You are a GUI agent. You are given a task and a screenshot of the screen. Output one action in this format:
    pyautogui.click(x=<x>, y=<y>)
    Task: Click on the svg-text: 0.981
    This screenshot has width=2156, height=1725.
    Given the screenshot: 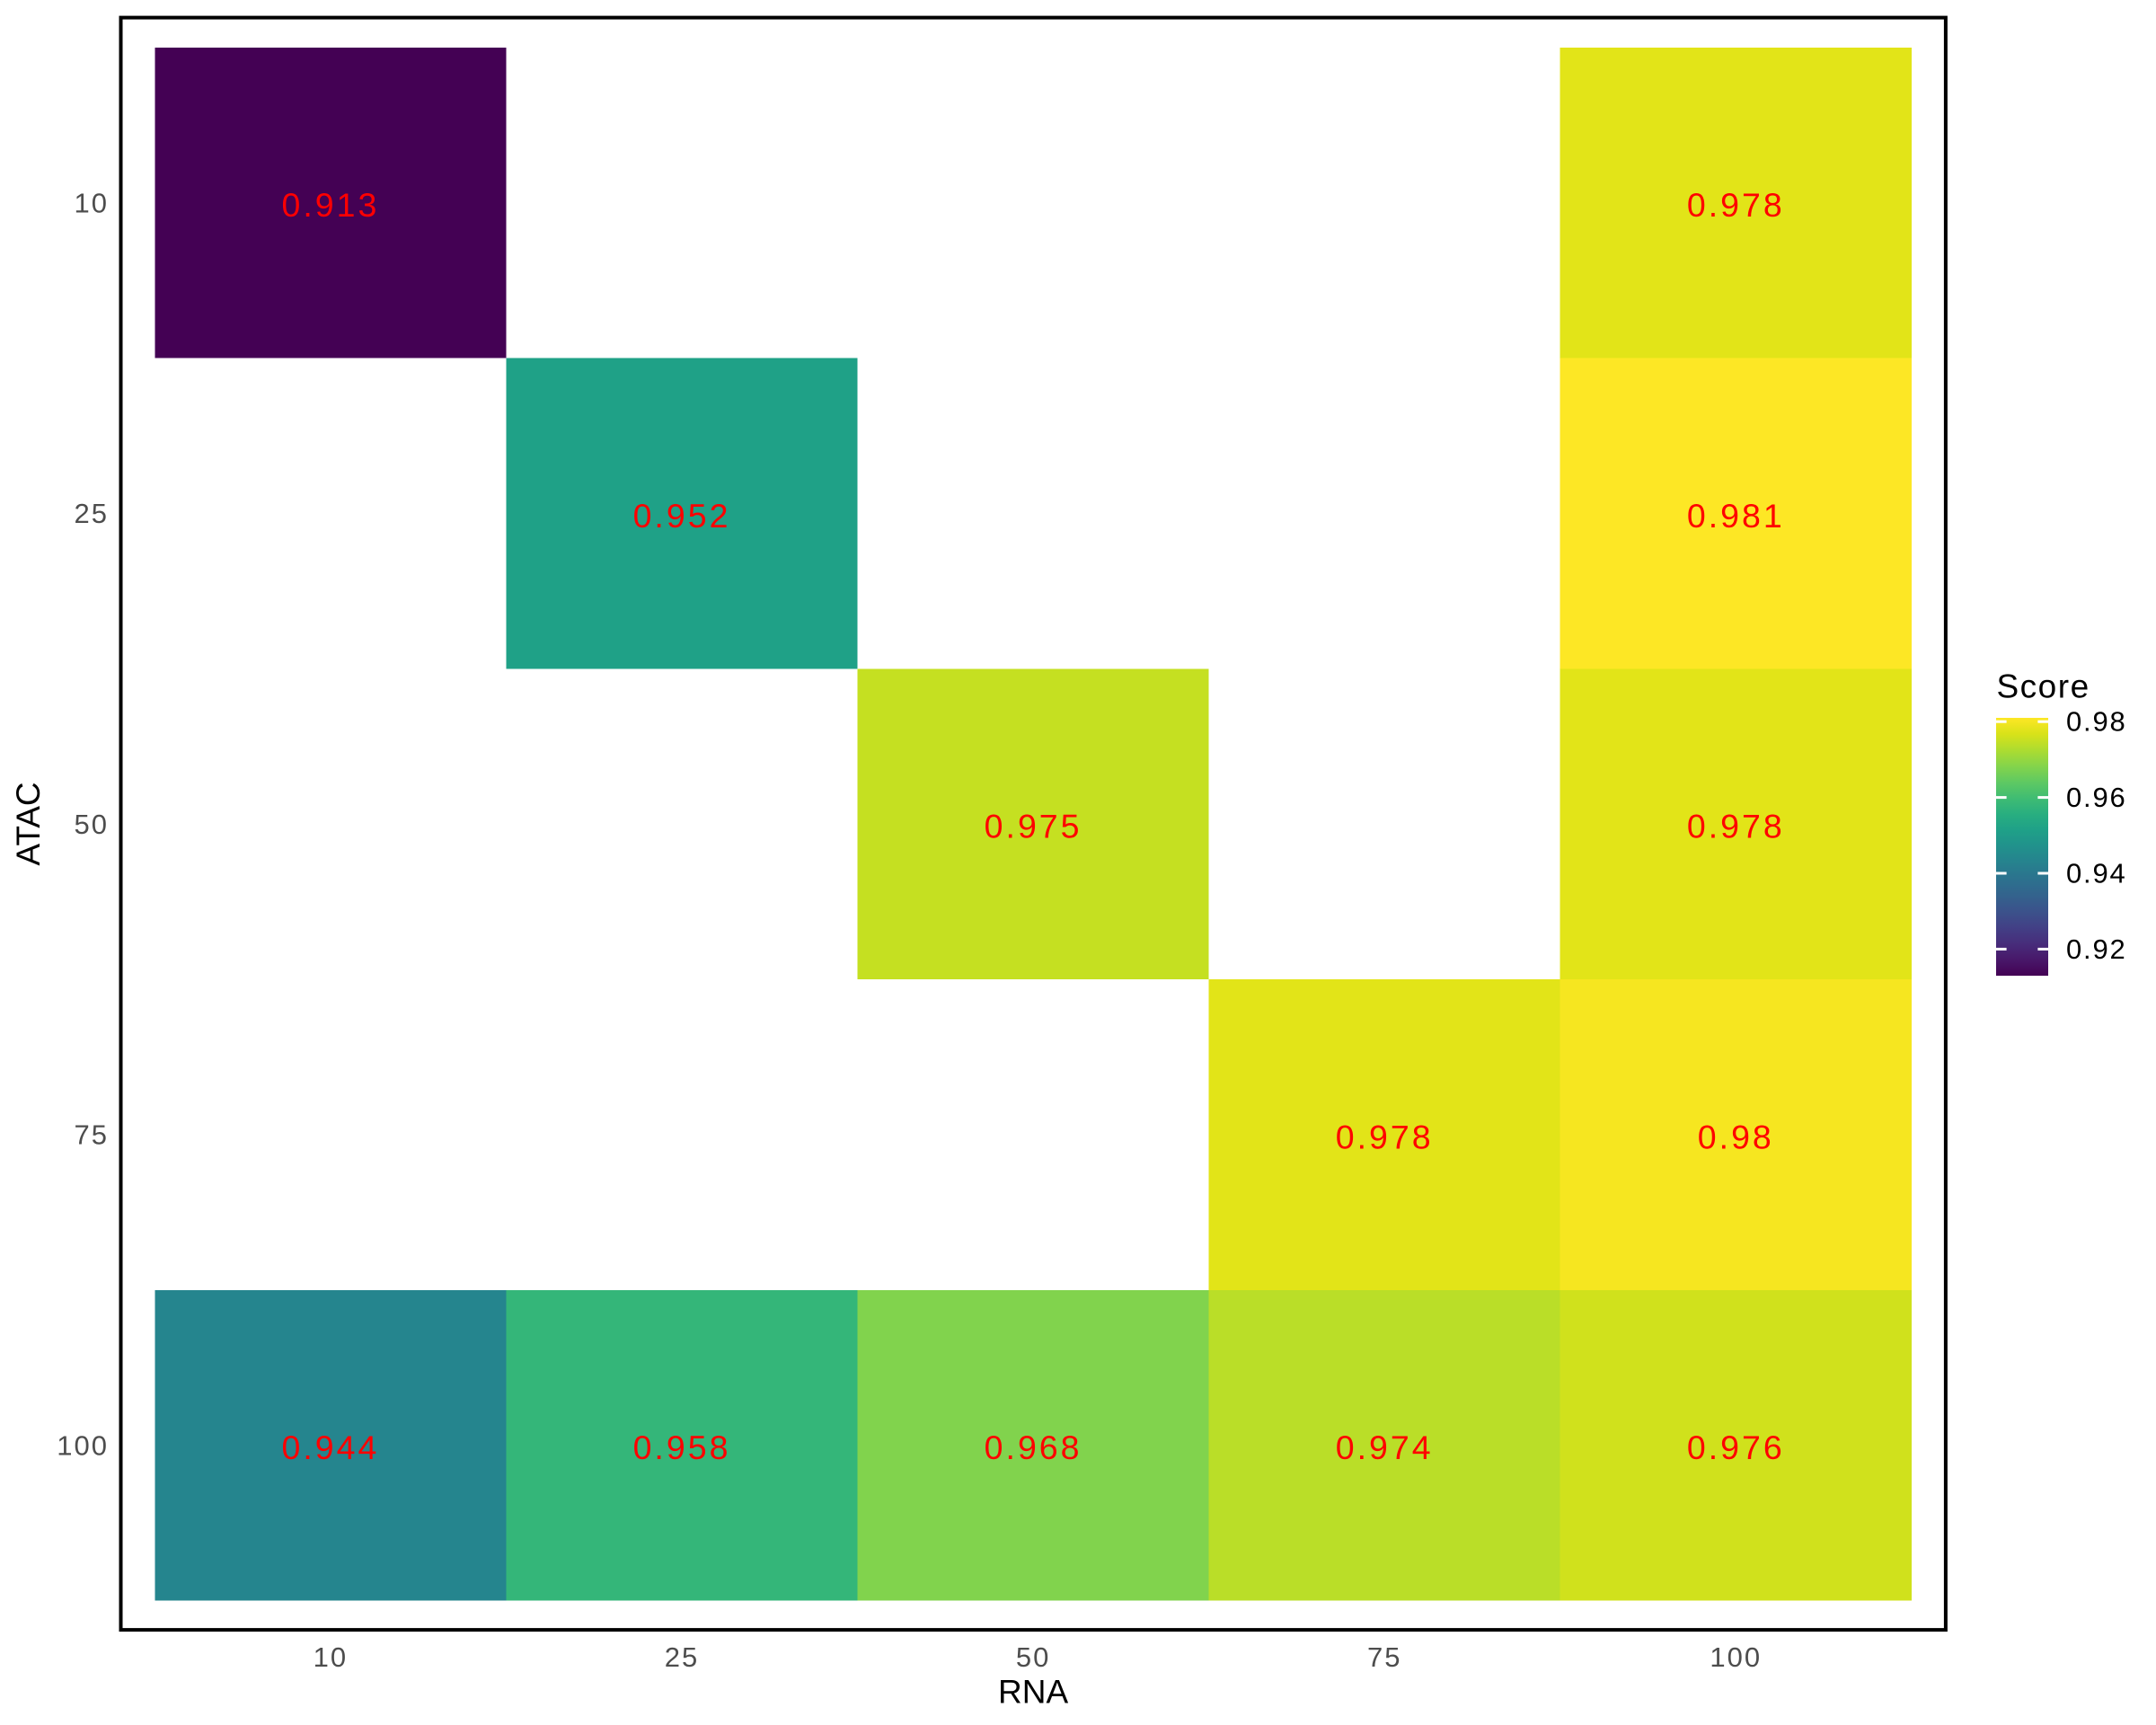 What is the action you would take?
    pyautogui.click(x=1736, y=516)
    